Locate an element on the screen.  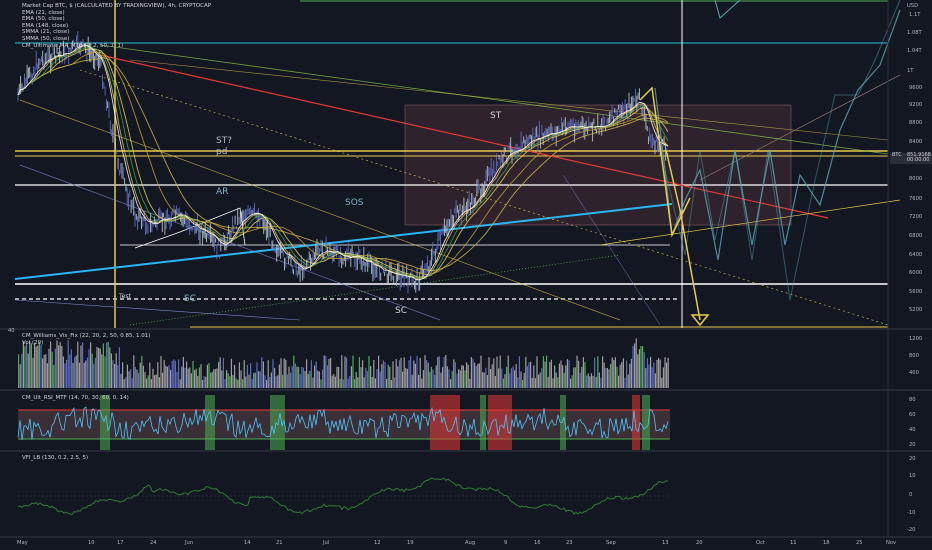
legend-line-5: SMMA (50, close) is located at coordinates (46, 38).